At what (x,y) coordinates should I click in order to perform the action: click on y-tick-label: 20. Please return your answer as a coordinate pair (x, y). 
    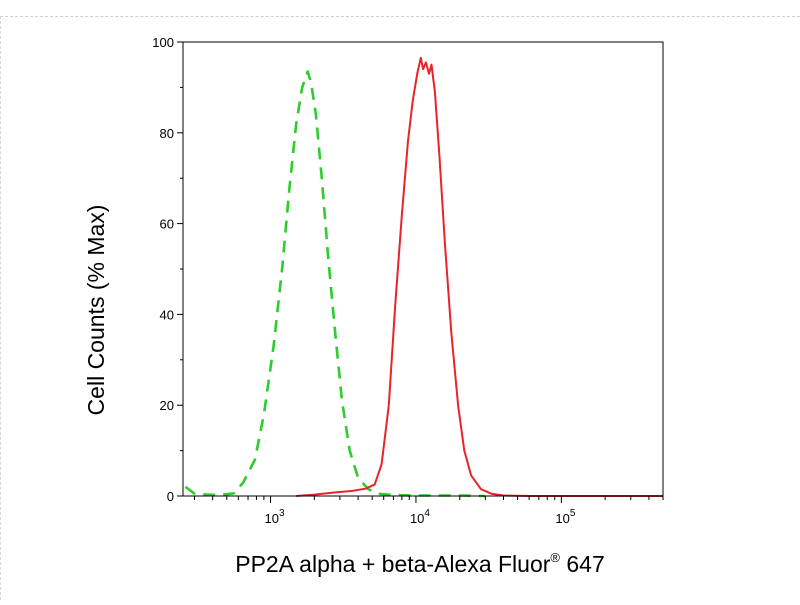
    Looking at the image, I should click on (167, 405).